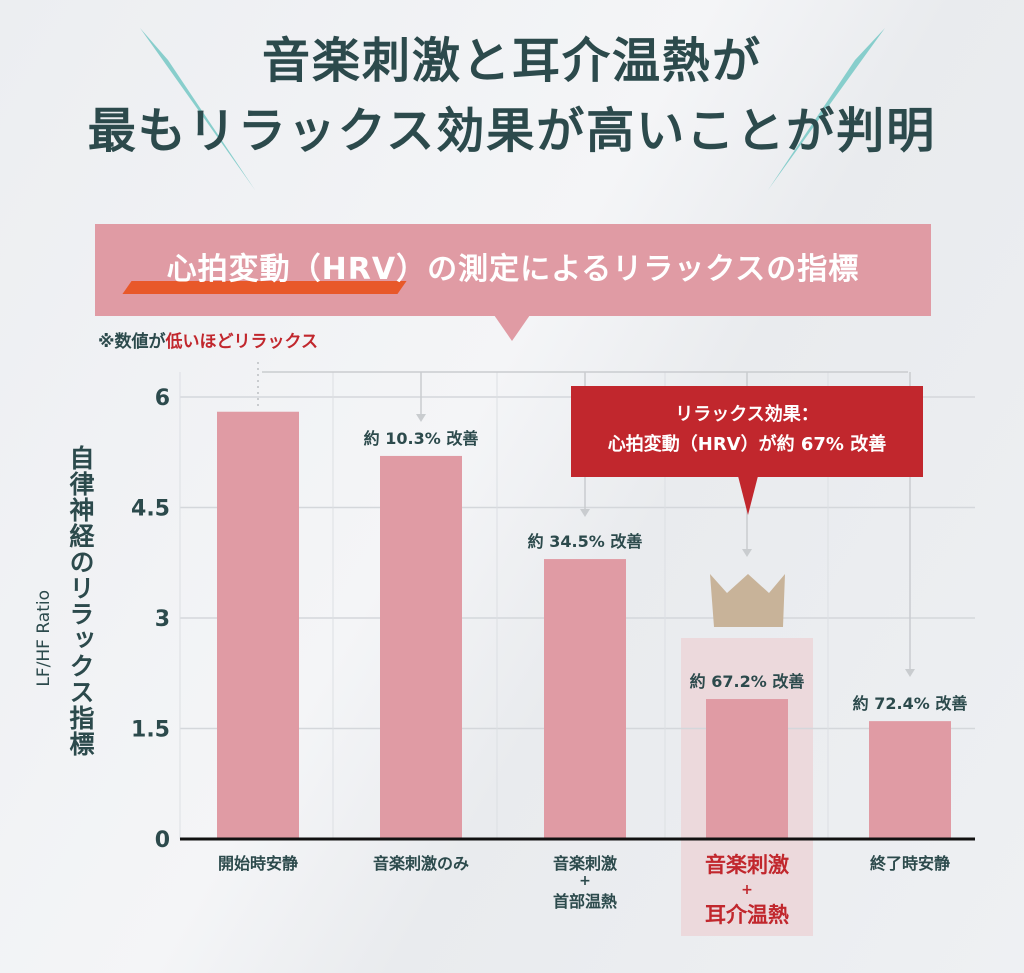 The image size is (1024, 973). What do you see at coordinates (258, 863) in the screenshot?
I see `x-category-label: 開始時安静` at bounding box center [258, 863].